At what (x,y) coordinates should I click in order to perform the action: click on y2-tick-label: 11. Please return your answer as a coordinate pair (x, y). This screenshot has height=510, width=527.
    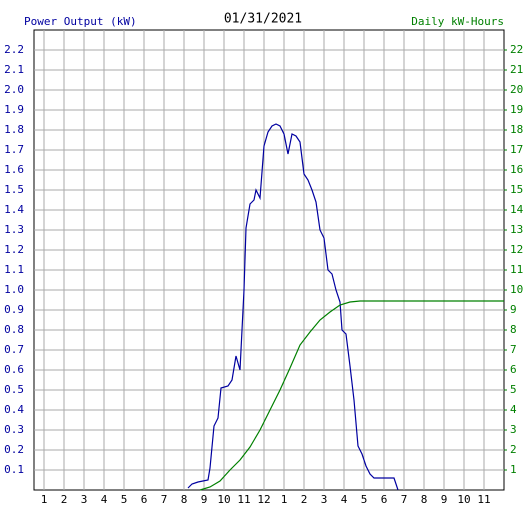
    Looking at the image, I should click on (516, 269).